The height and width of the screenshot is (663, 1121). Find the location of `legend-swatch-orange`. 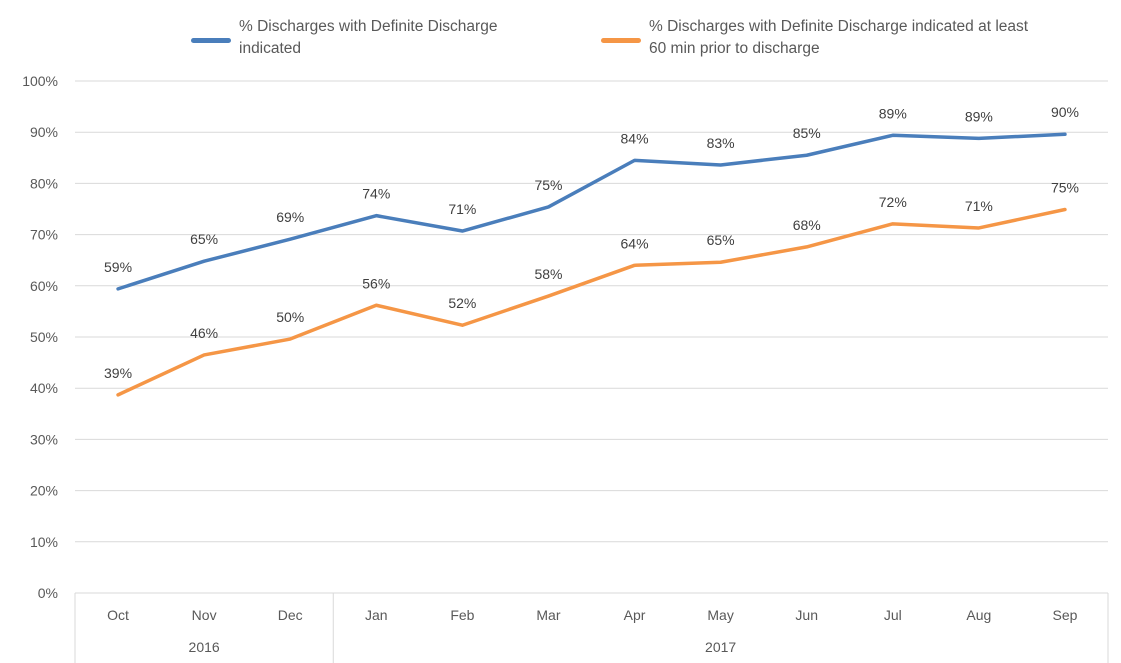

legend-swatch-orange is located at coordinates (621, 40).